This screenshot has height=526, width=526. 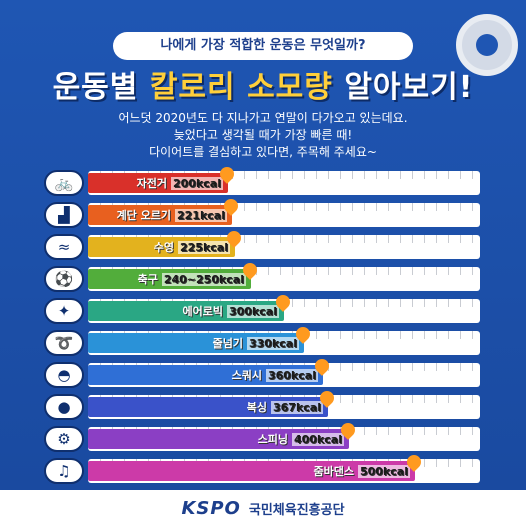 I want to click on calorie-bar: 줄넘기 330kcal, so click(x=200, y=338).